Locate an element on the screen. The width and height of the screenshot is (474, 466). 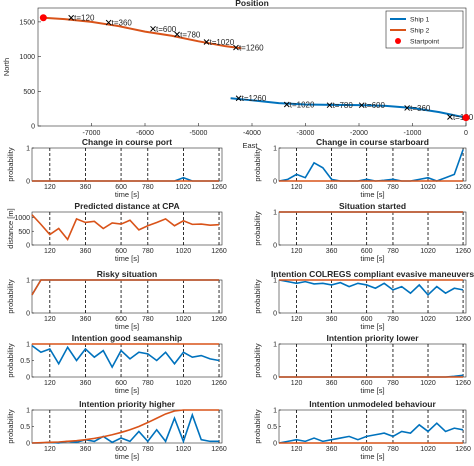
subplot-title: Change in course port is located at coordinates (127, 142).